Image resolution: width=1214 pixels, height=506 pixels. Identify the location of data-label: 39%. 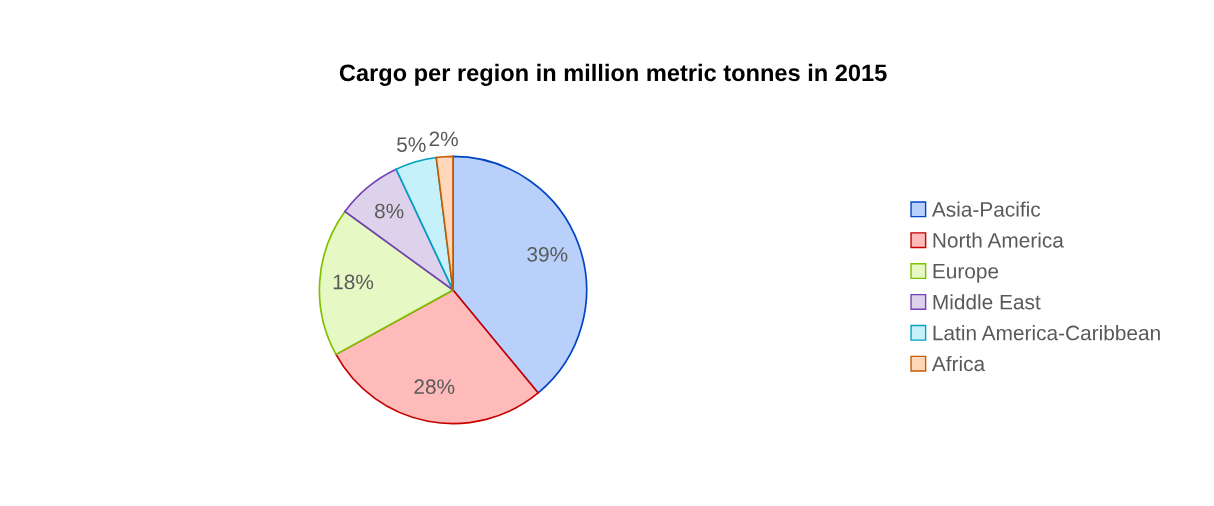
(547, 254).